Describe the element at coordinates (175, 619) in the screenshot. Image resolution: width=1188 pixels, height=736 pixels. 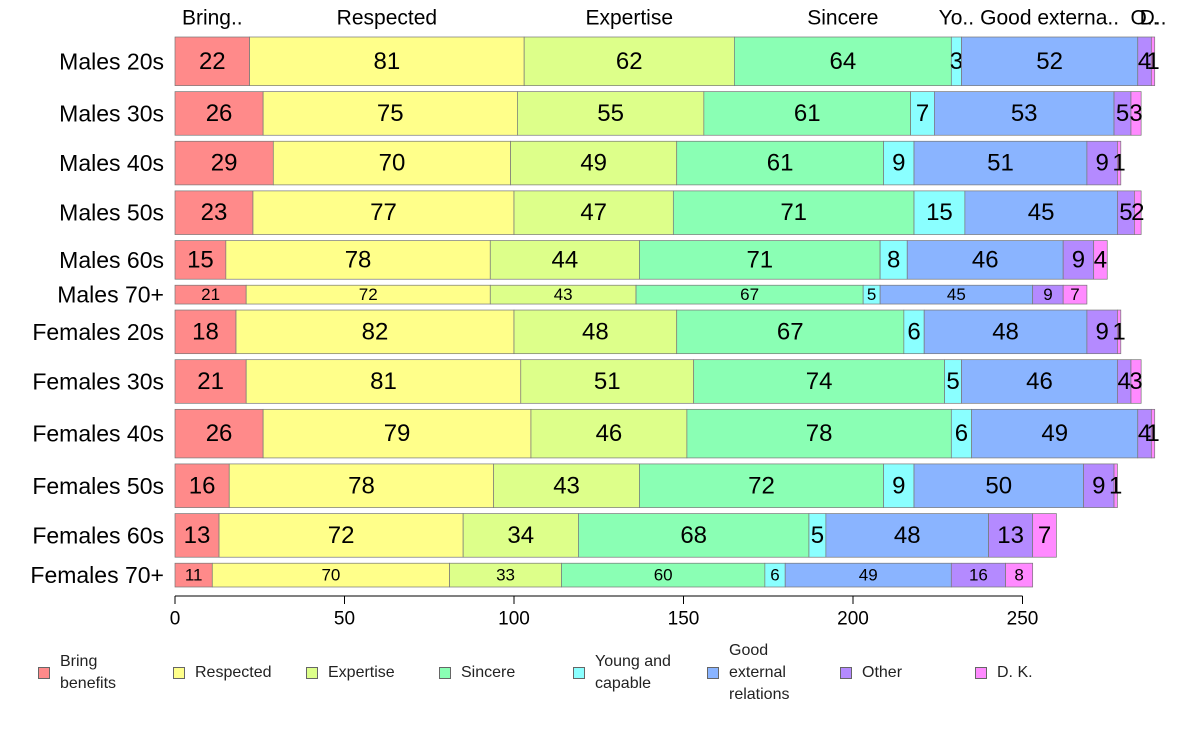
I see `x-tick-label: 0` at that location.